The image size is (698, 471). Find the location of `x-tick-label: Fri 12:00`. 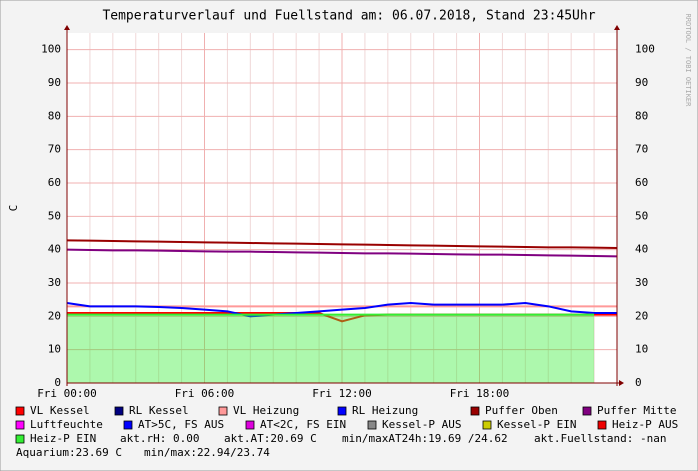

x-tick-label: Fri 12:00 is located at coordinates (342, 393).